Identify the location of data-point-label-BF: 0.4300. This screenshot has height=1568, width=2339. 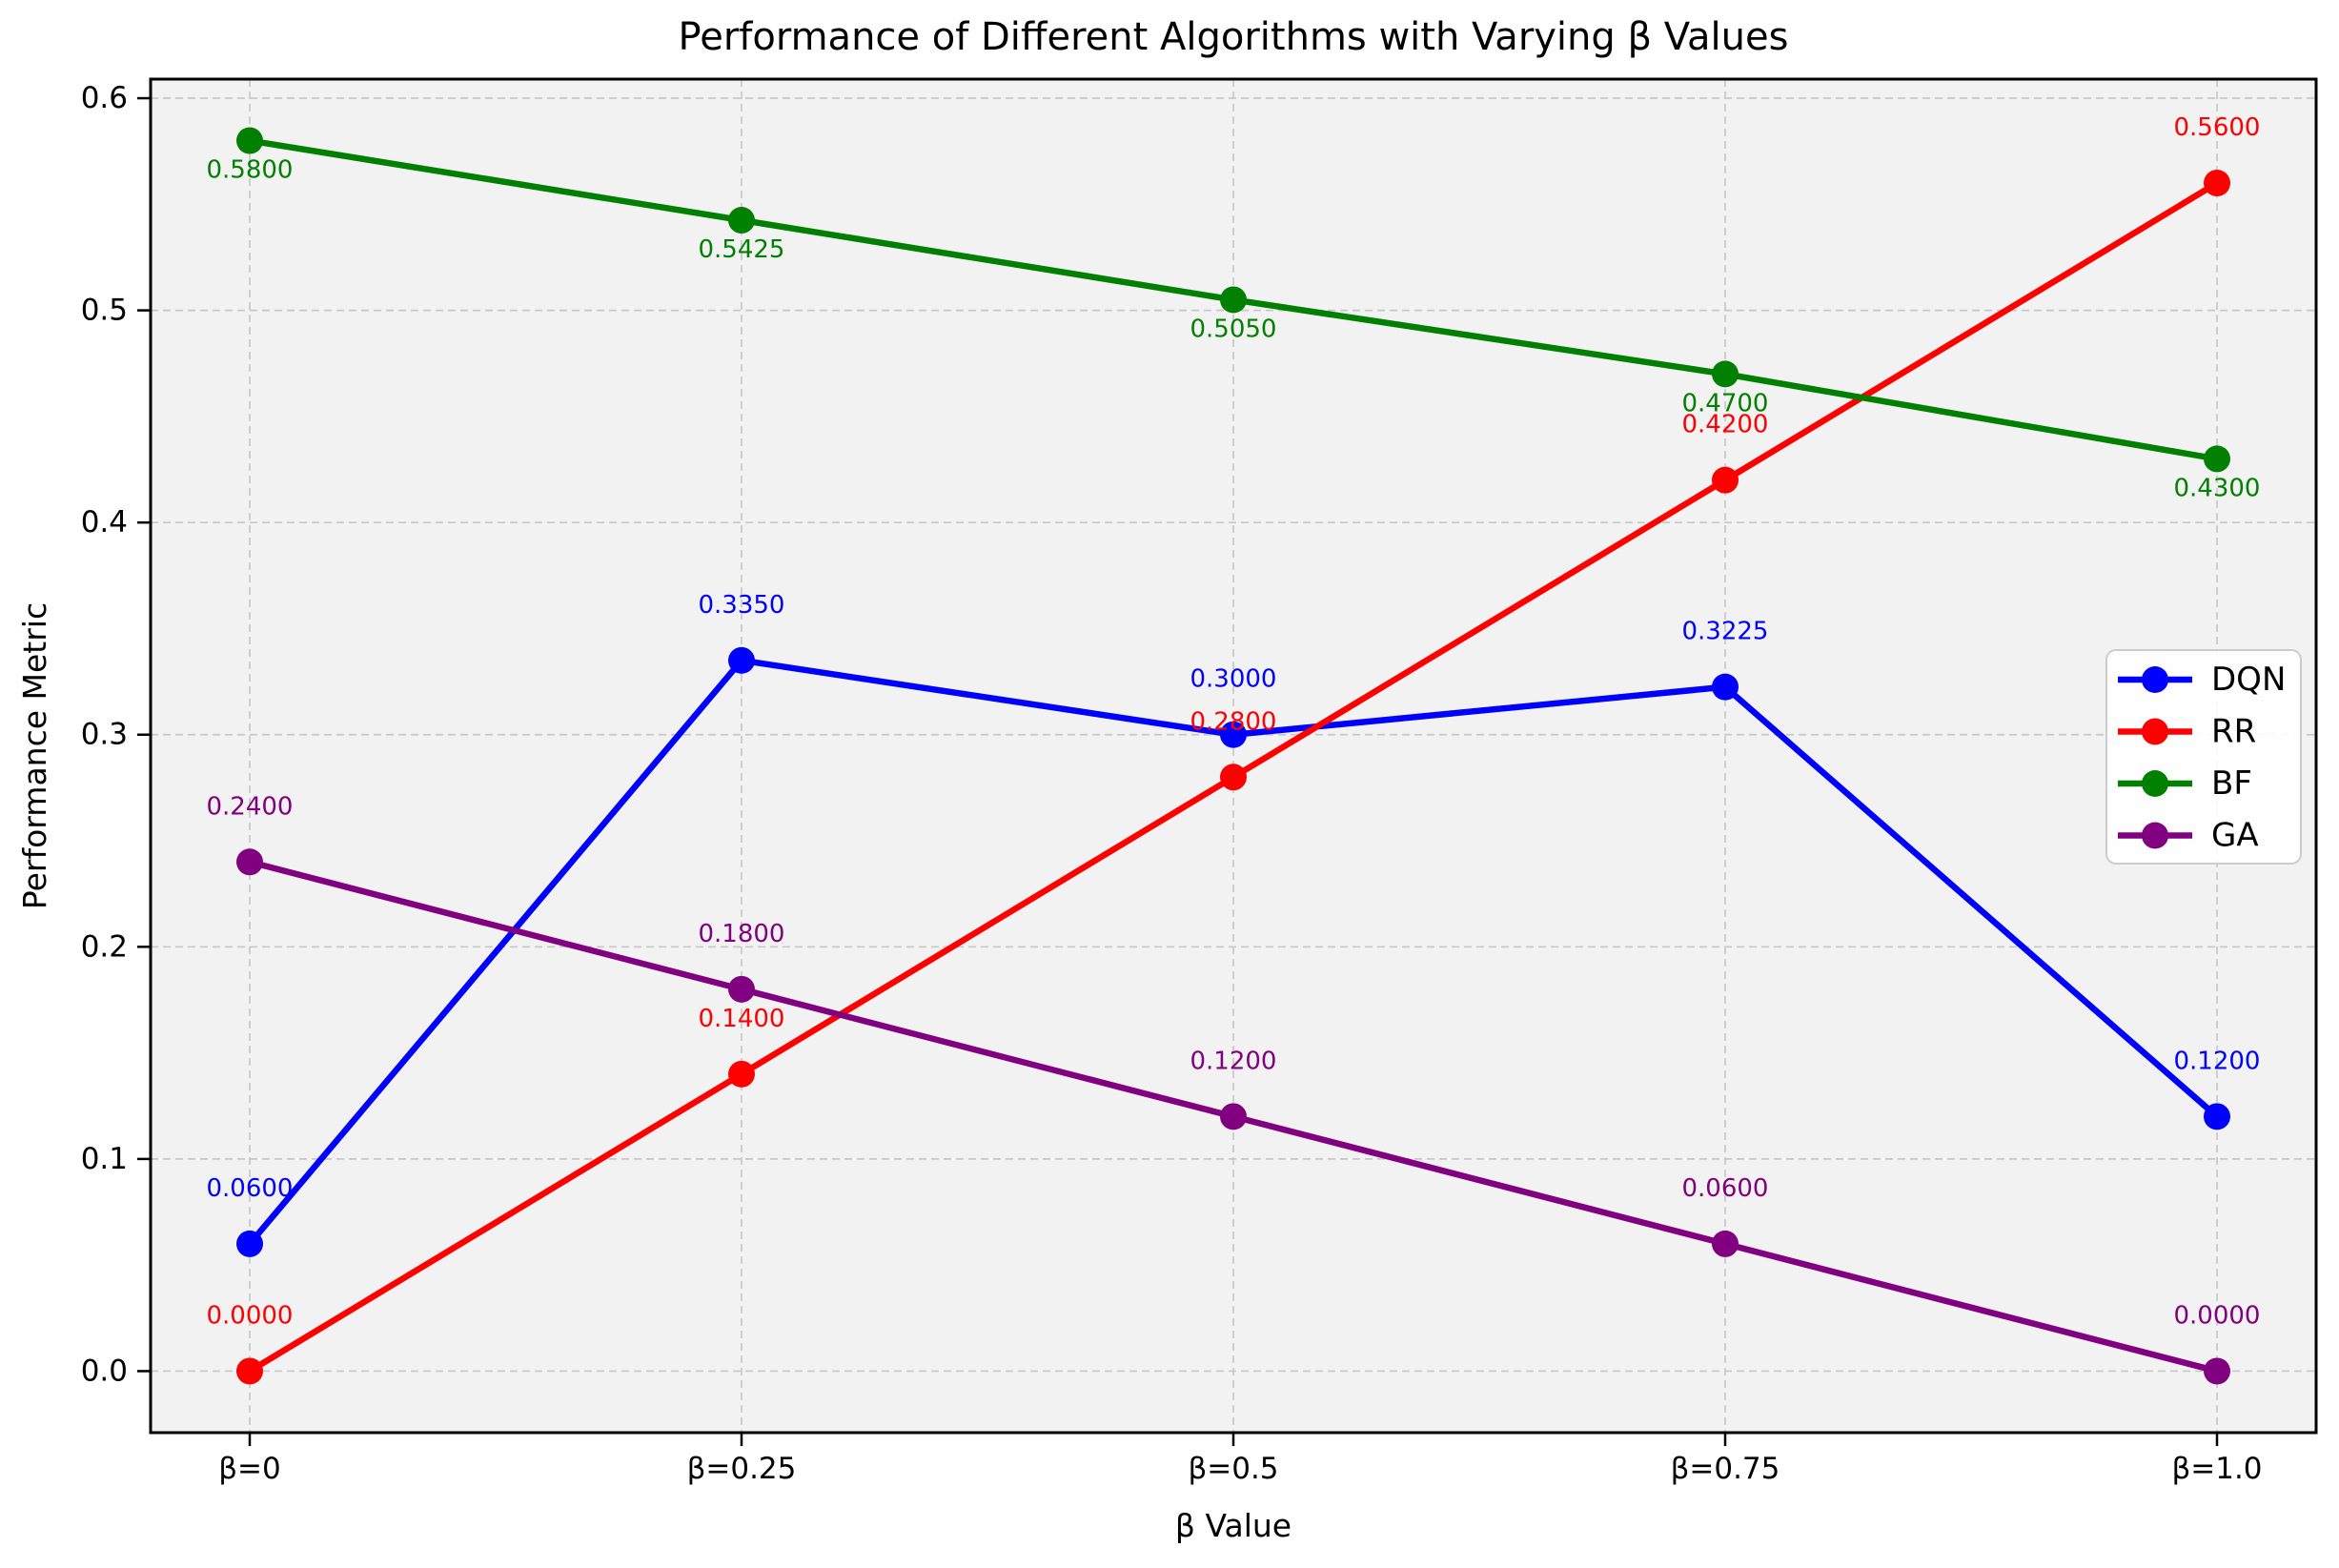
(2217, 488).